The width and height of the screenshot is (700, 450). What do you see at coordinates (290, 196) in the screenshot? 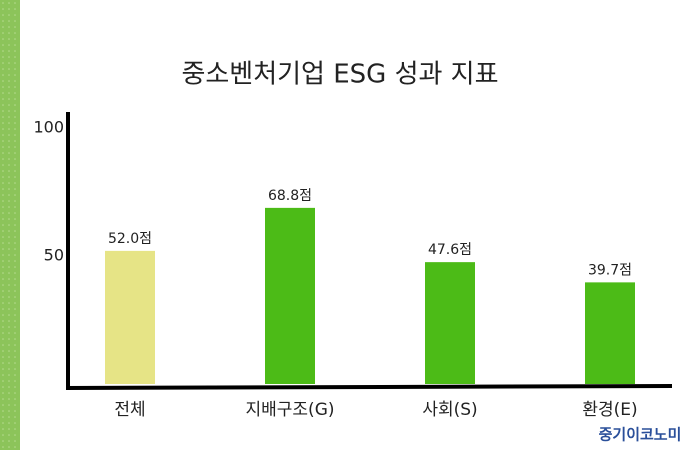
I see `value-label: 68.8점` at bounding box center [290, 196].